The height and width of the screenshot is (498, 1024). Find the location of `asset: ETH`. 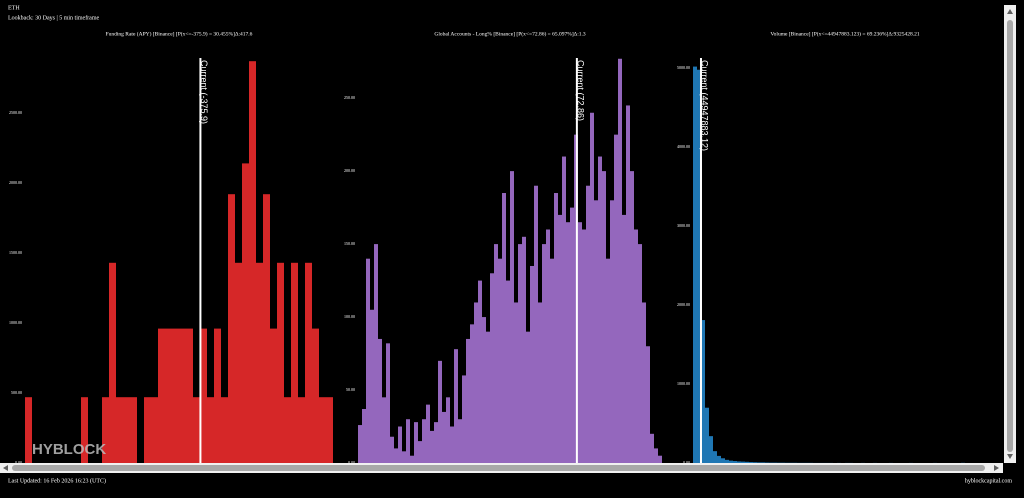

asset: ETH is located at coordinates (14, 8).